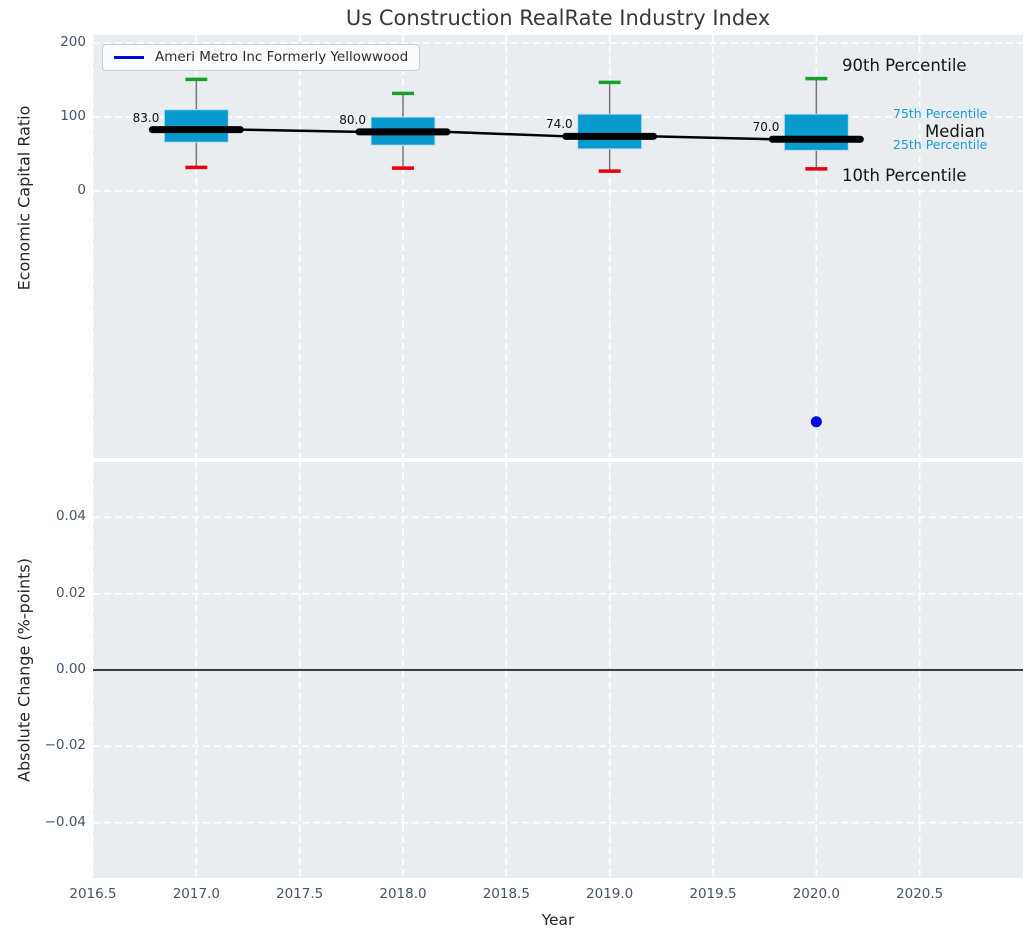 The width and height of the screenshot is (1034, 942). I want to click on annotation-90th-percentile: 90th Percentile, so click(904, 65).